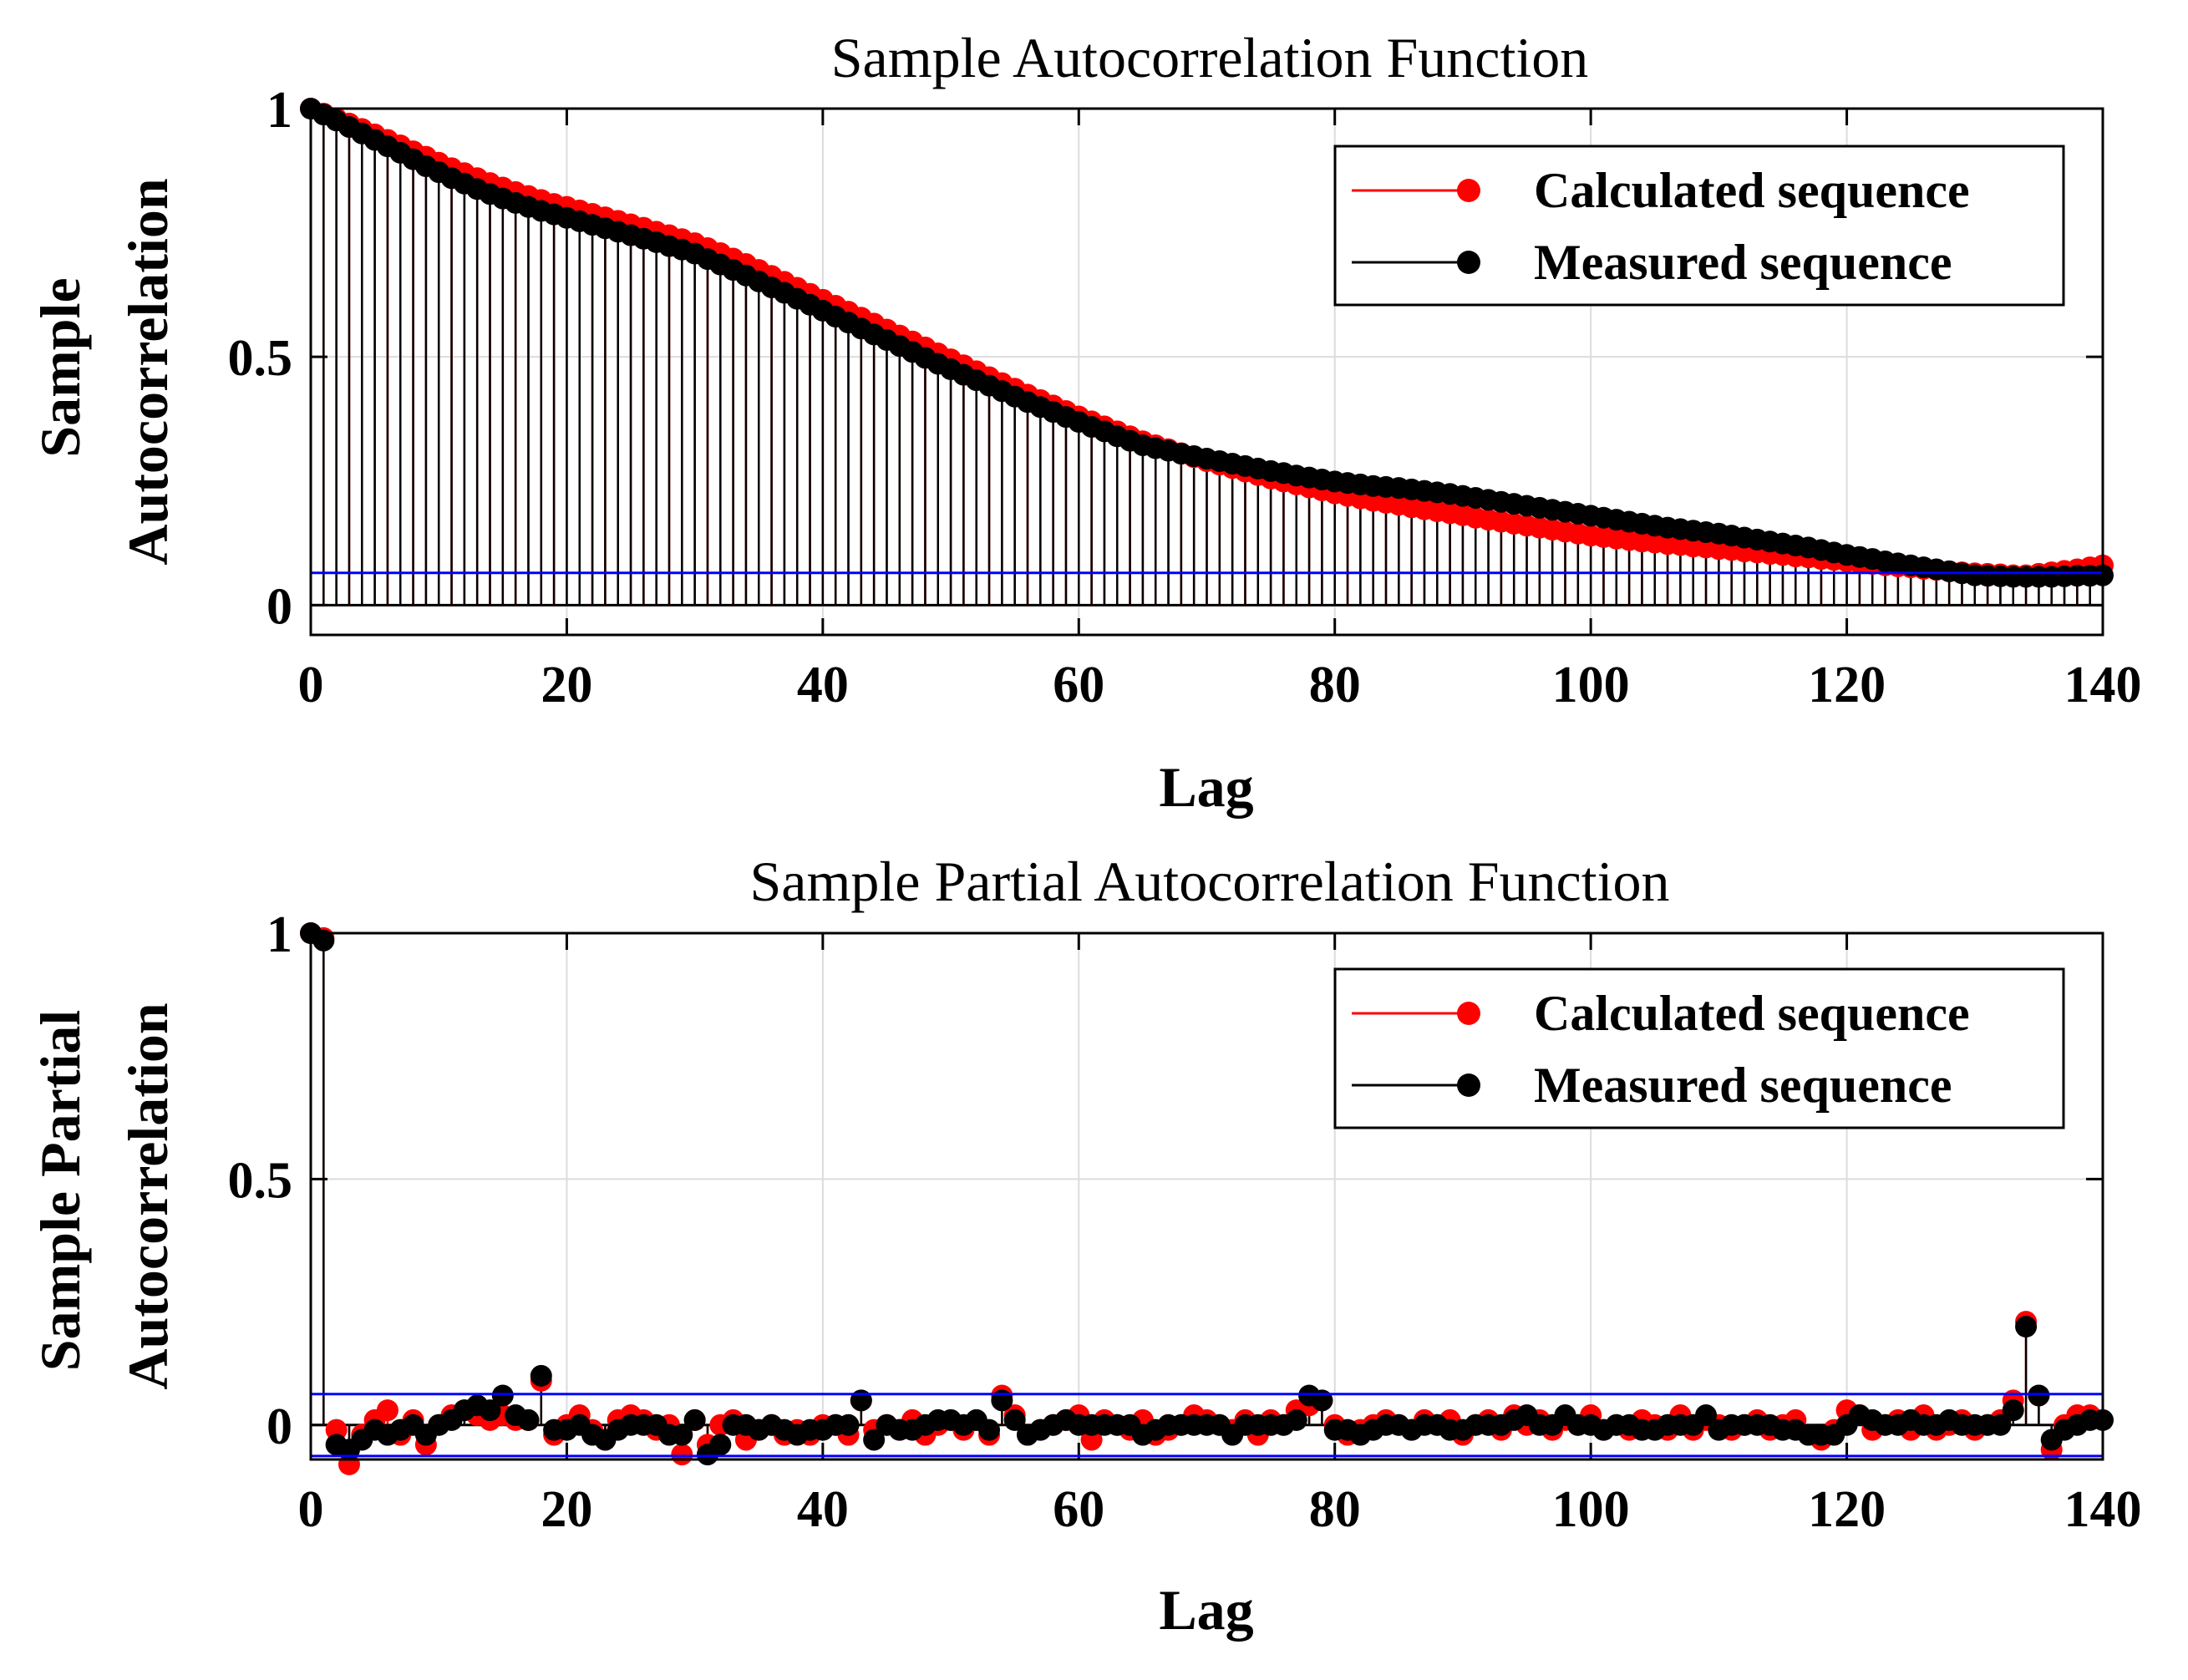 The width and height of the screenshot is (2188, 1680). What do you see at coordinates (1209, 881) in the screenshot?
I see `pacf-chart-title: Sample Partial Autocorrelation Function` at bounding box center [1209, 881].